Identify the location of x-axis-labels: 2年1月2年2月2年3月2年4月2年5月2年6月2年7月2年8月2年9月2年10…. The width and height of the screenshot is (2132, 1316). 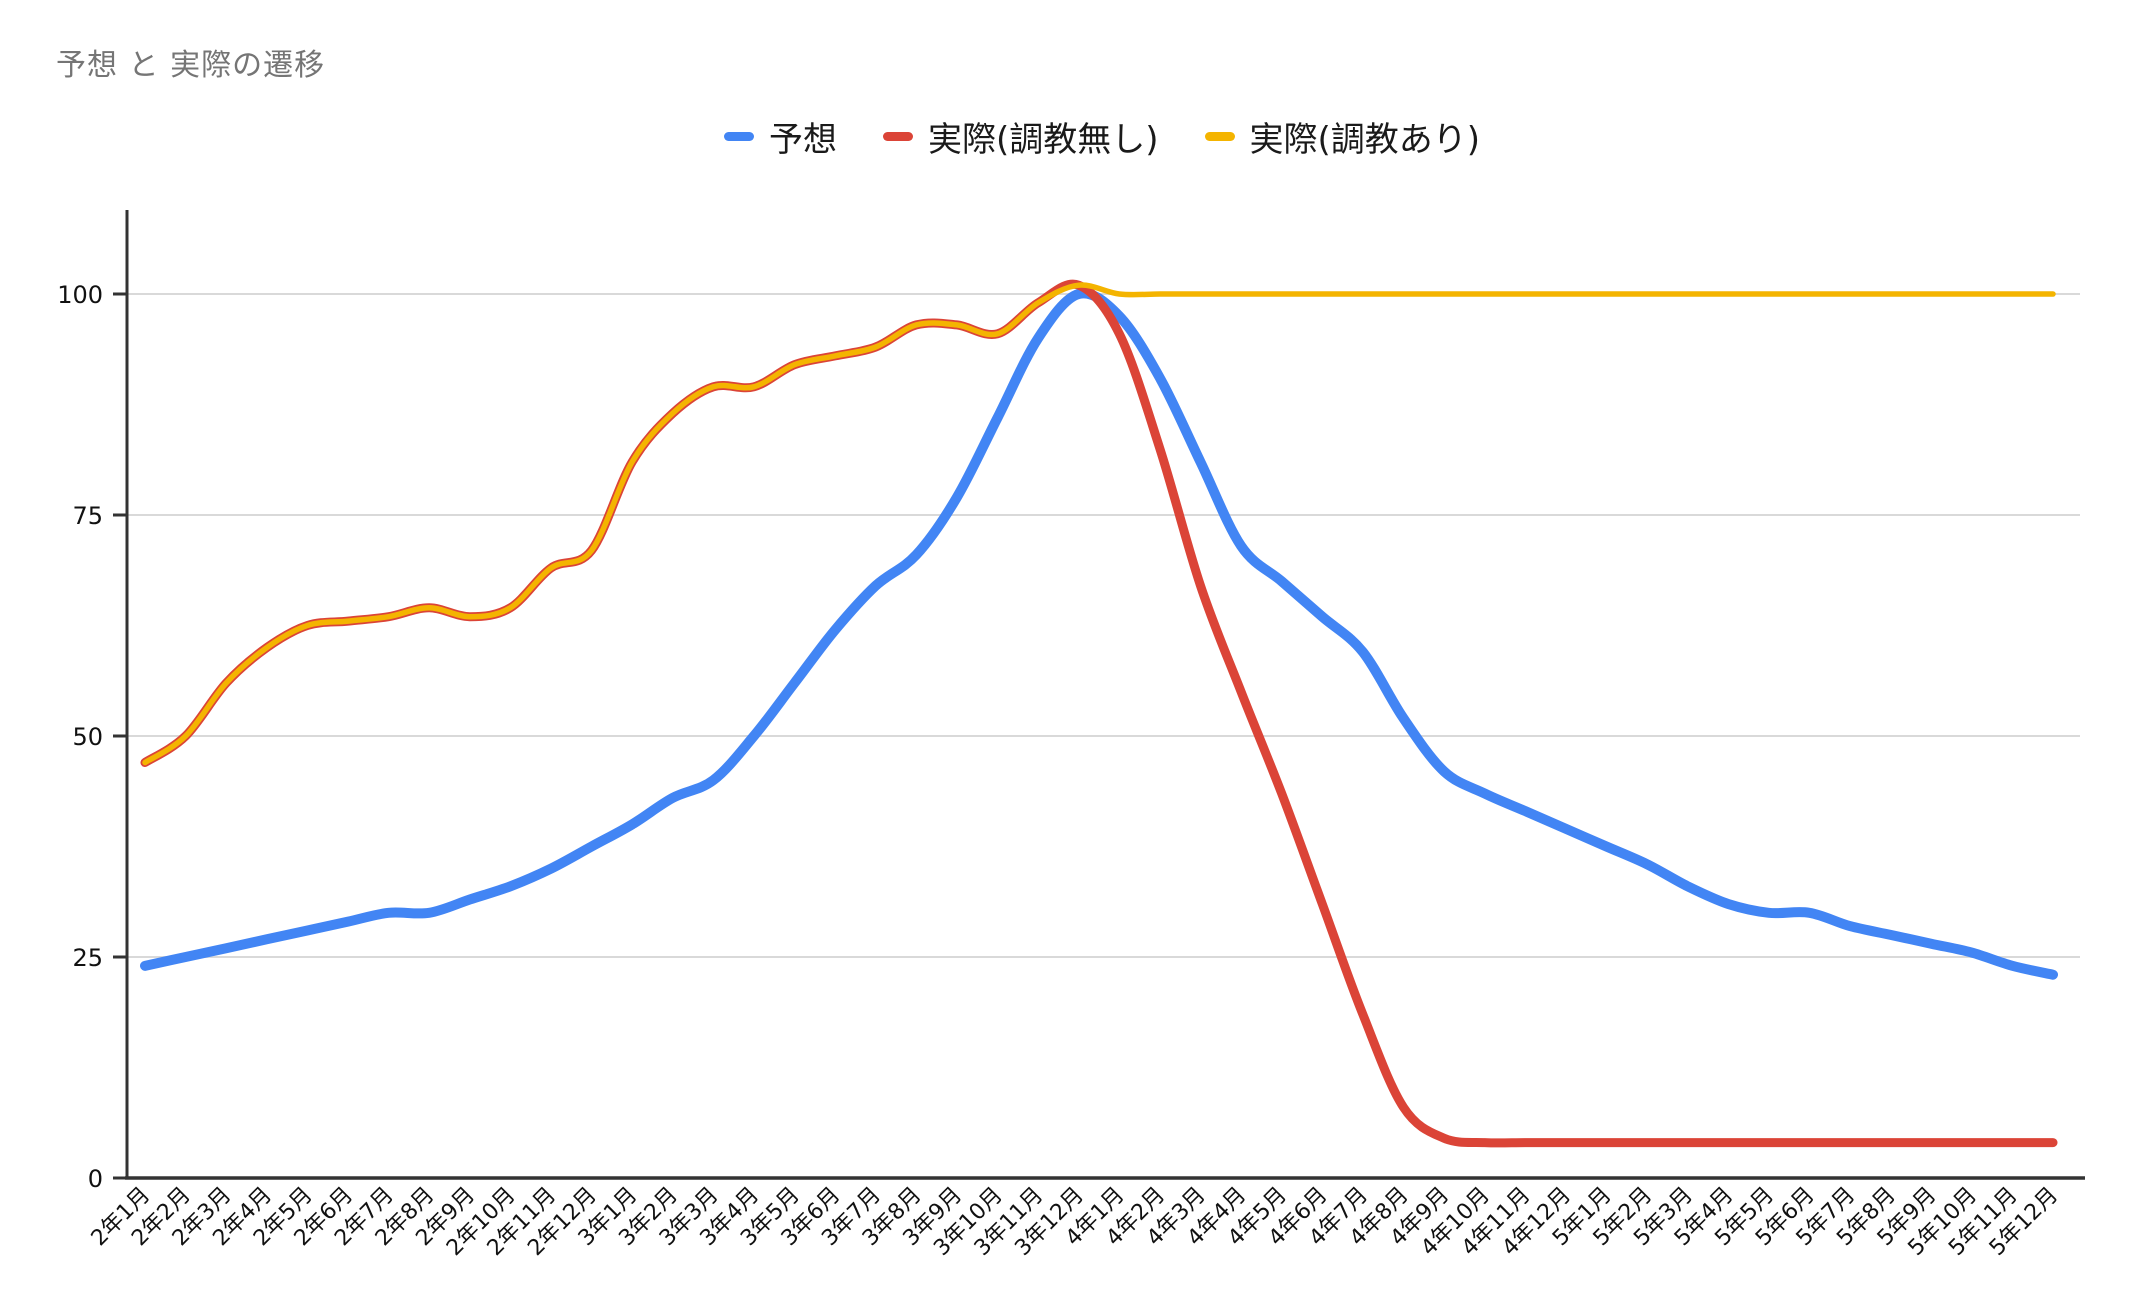
(1075, 1222).